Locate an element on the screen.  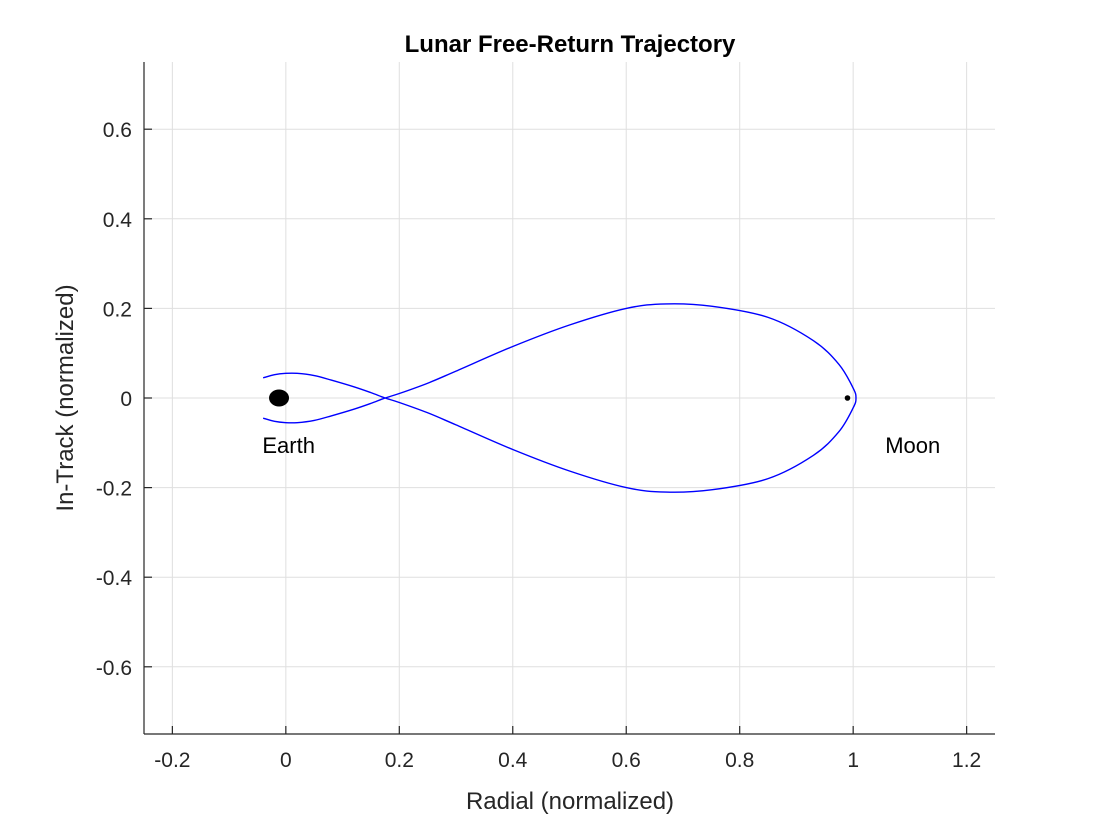
x-tick-label: 0.6 is located at coordinates (626, 760).